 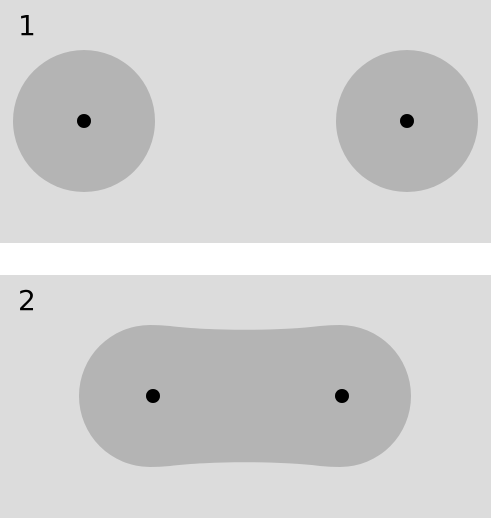 I want to click on panel-label: 2, so click(x=27, y=300).